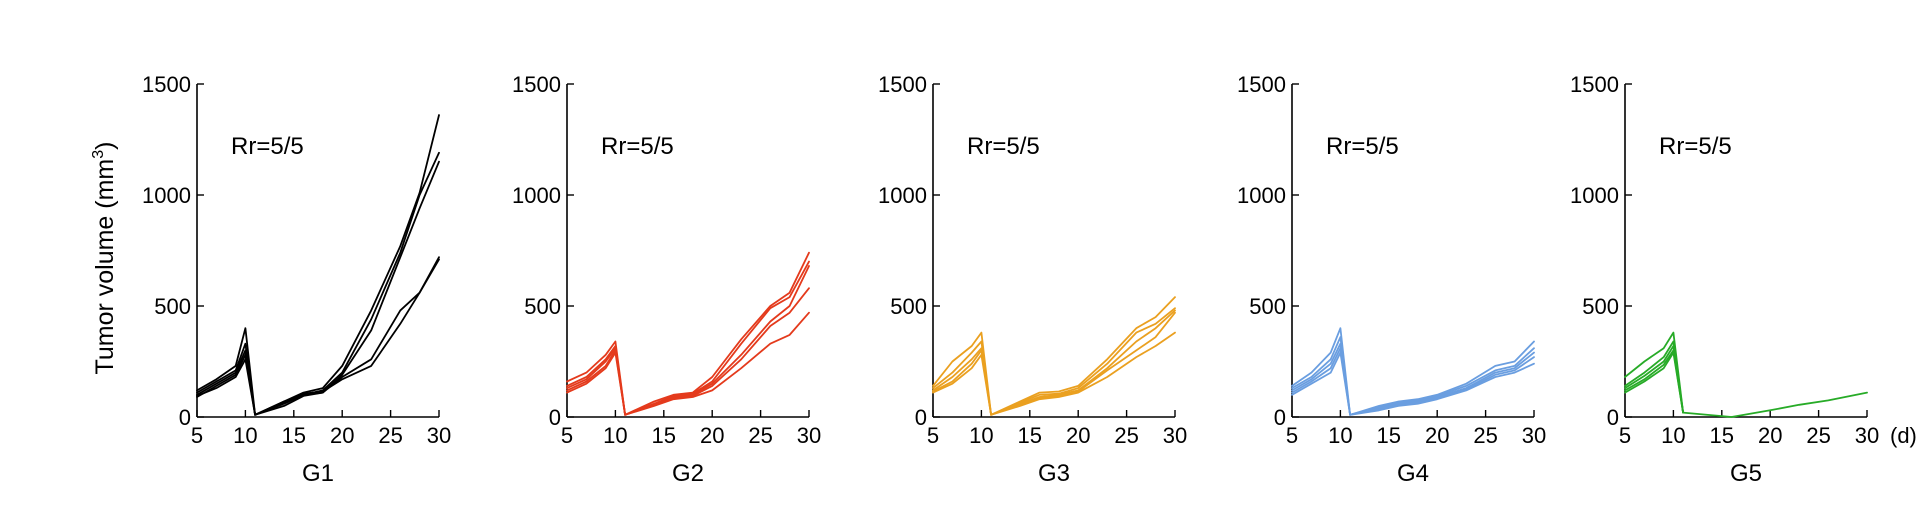 This screenshot has height=506, width=1920. Describe the element at coordinates (1032, 279) in the screenshot. I see `chart-panel-g3: 0 500 1000 1500 5 10 15 20 25 30 Rr=5/5 G3` at that location.